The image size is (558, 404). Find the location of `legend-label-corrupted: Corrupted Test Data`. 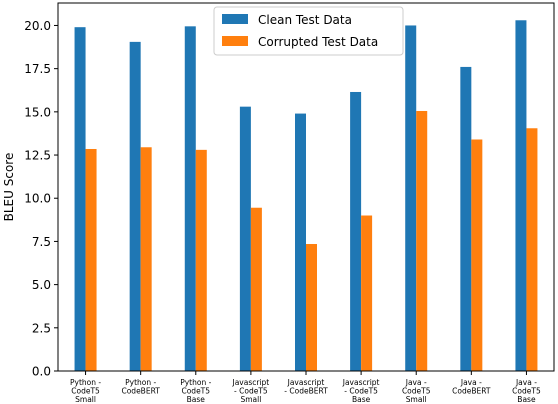

legend-label-corrupted: Corrupted Test Data is located at coordinates (318, 42).